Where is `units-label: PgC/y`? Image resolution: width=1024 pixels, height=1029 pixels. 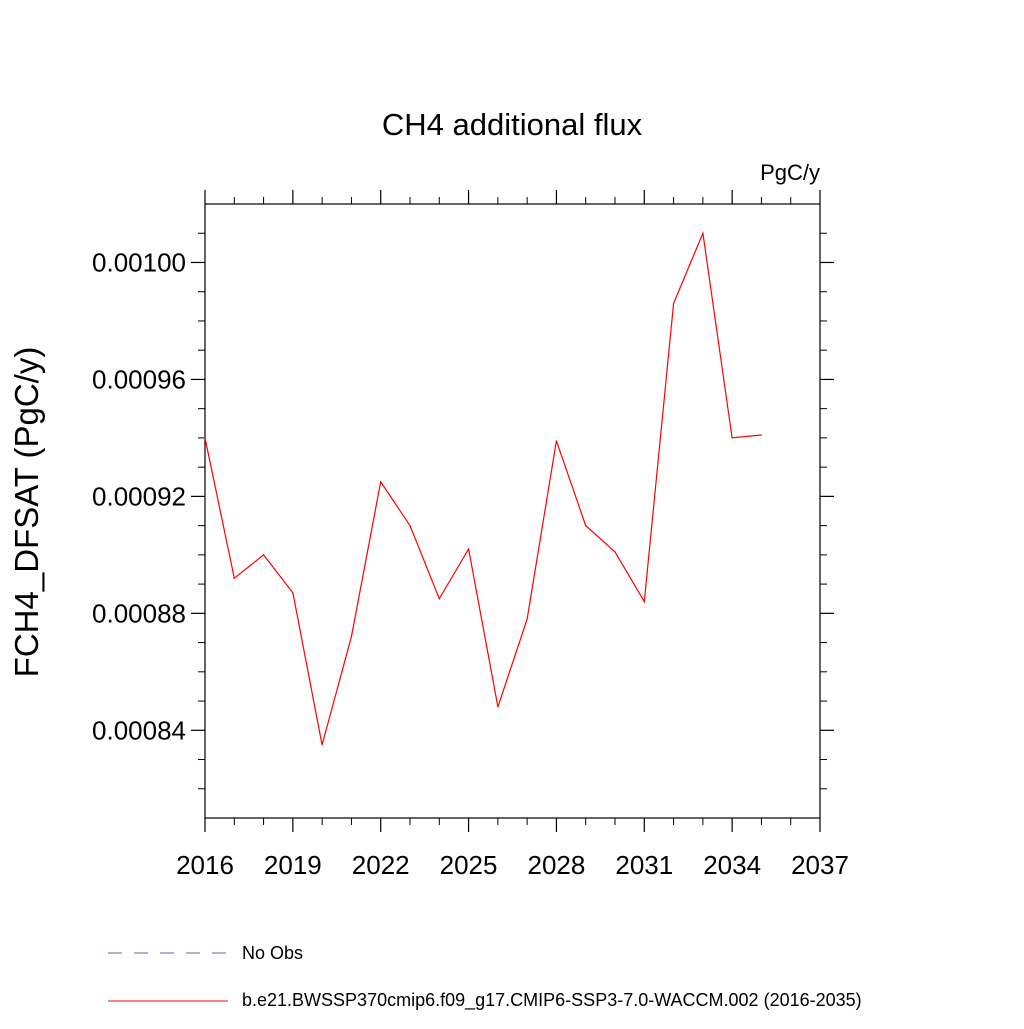 units-label: PgC/y is located at coordinates (790, 172).